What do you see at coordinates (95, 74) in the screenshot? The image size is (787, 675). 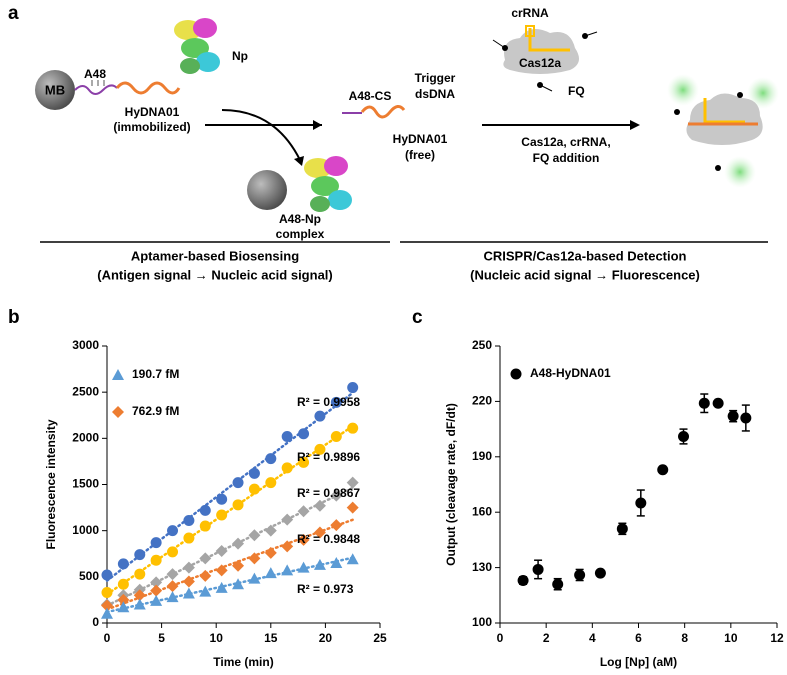 I see `a48-label: A48` at bounding box center [95, 74].